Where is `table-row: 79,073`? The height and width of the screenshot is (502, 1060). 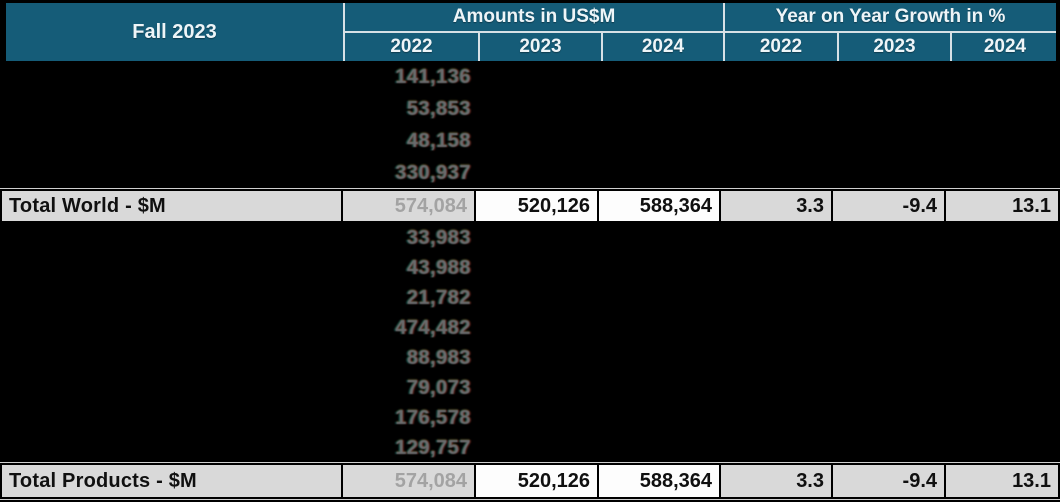
table-row: 79,073 is located at coordinates (530, 388).